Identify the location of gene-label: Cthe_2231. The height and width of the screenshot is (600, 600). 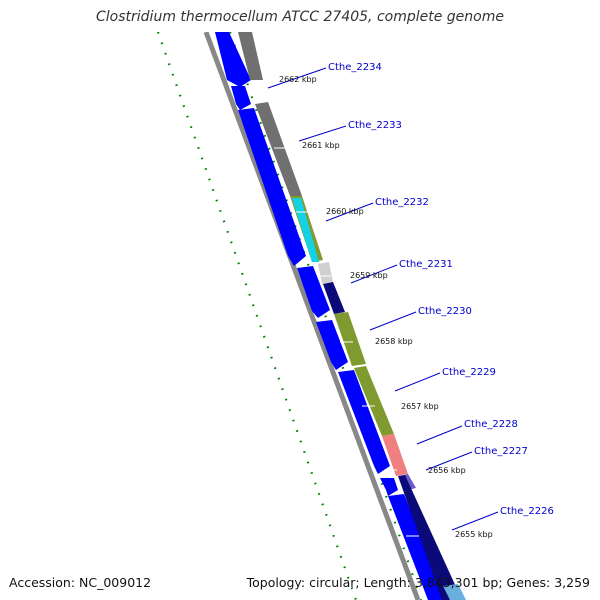
(426, 264).